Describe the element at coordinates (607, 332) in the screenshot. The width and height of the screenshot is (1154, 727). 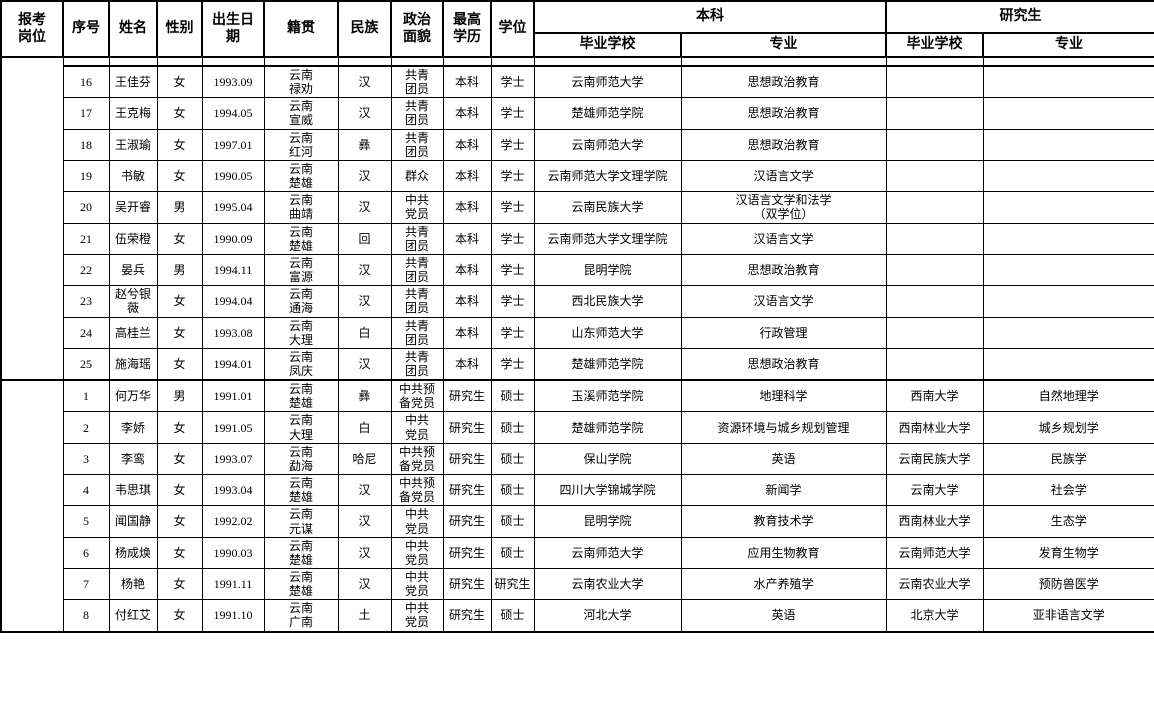
I see `cell-ug-school: 山东师范大学` at that location.